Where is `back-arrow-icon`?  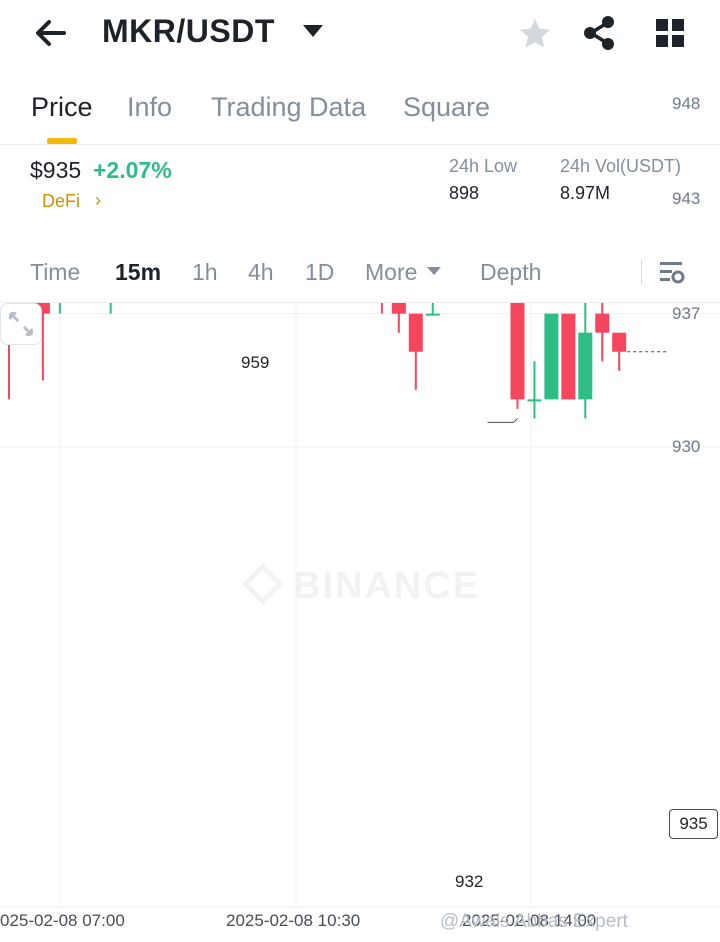 back-arrow-icon is located at coordinates (50, 34).